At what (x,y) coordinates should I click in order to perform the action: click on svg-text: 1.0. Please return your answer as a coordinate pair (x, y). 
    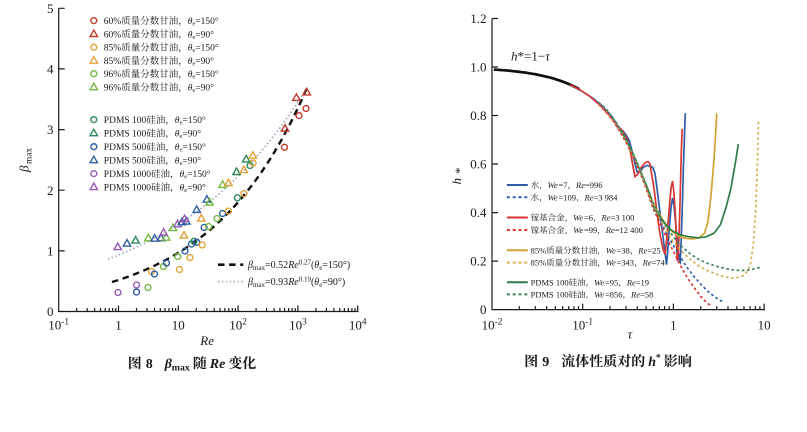
    Looking at the image, I should click on (478, 67).